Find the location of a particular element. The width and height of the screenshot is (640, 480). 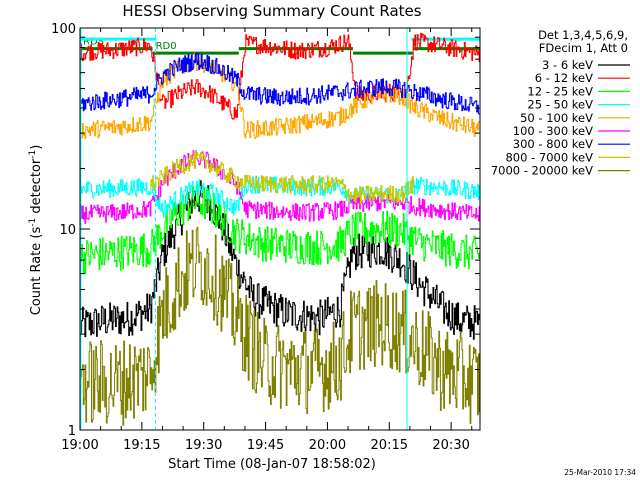

legend-label-0: 3 - 6 keV is located at coordinates (567, 65).